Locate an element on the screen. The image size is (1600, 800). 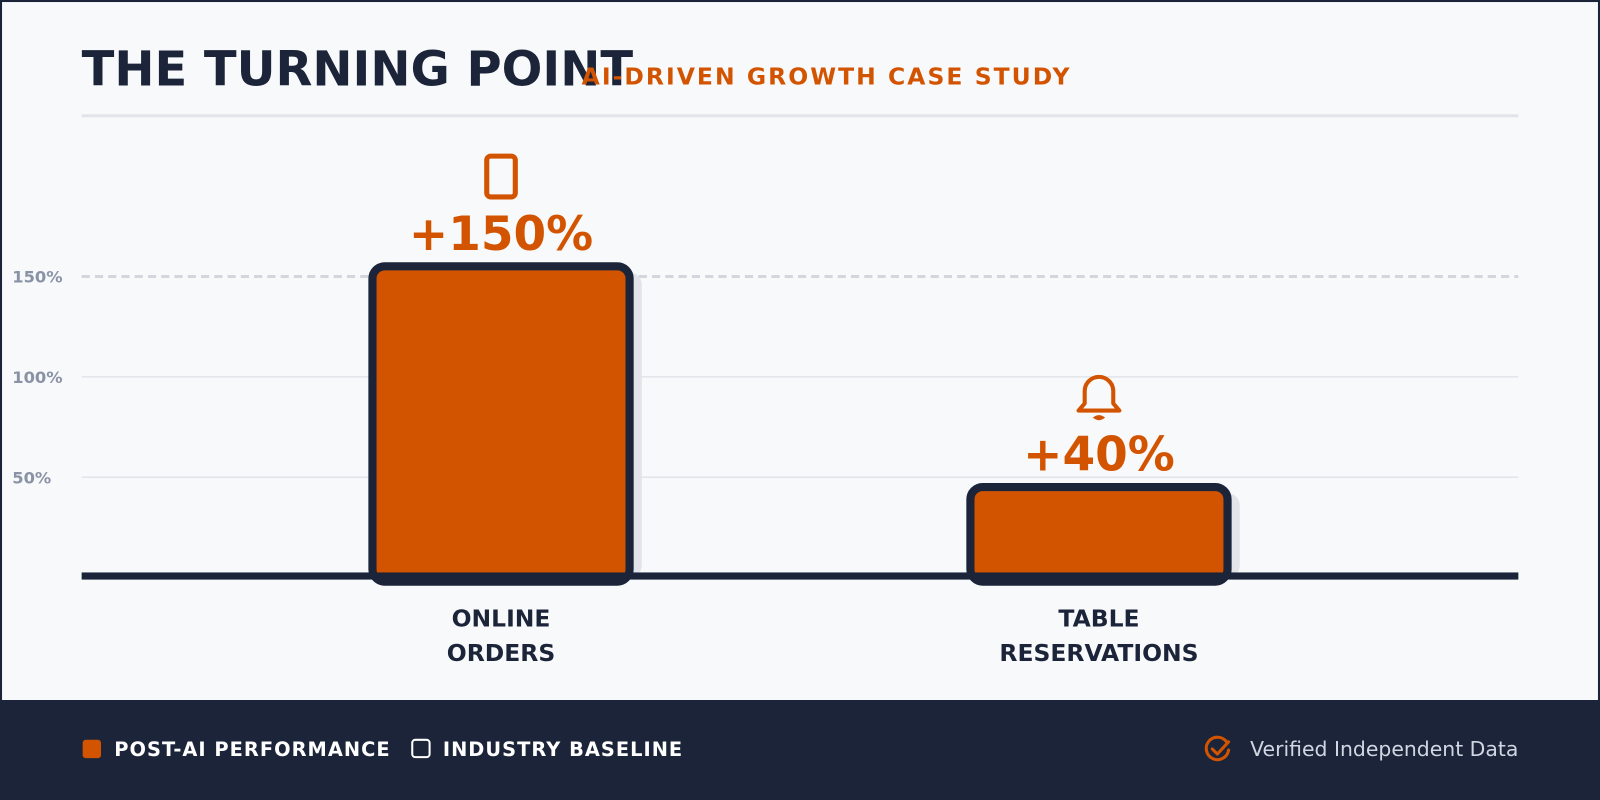
verified-data-label: Verified Independent Data is located at coordinates (1384, 749).